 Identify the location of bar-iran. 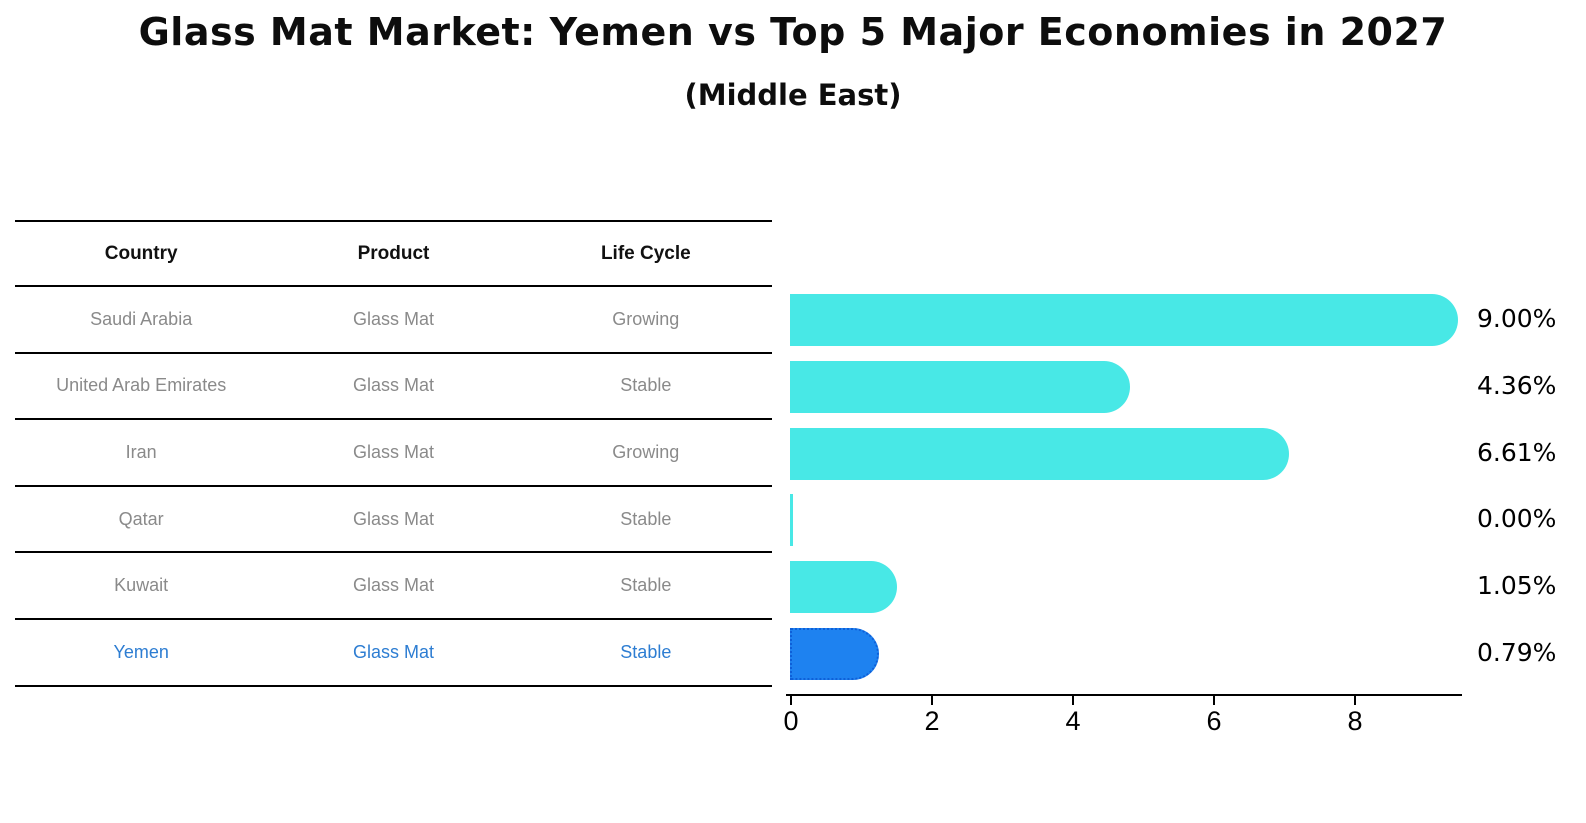
(1039, 453).